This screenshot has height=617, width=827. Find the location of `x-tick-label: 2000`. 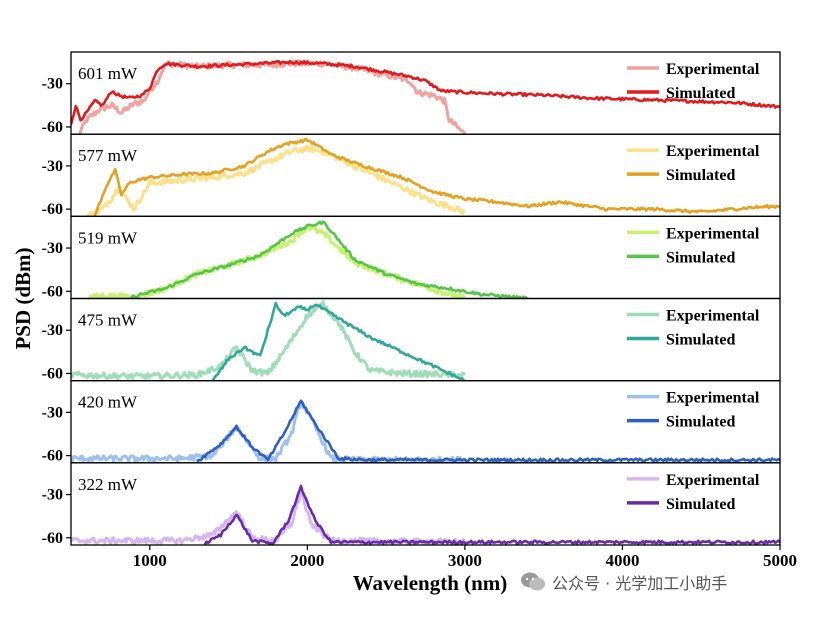

x-tick-label: 2000 is located at coordinates (307, 560).